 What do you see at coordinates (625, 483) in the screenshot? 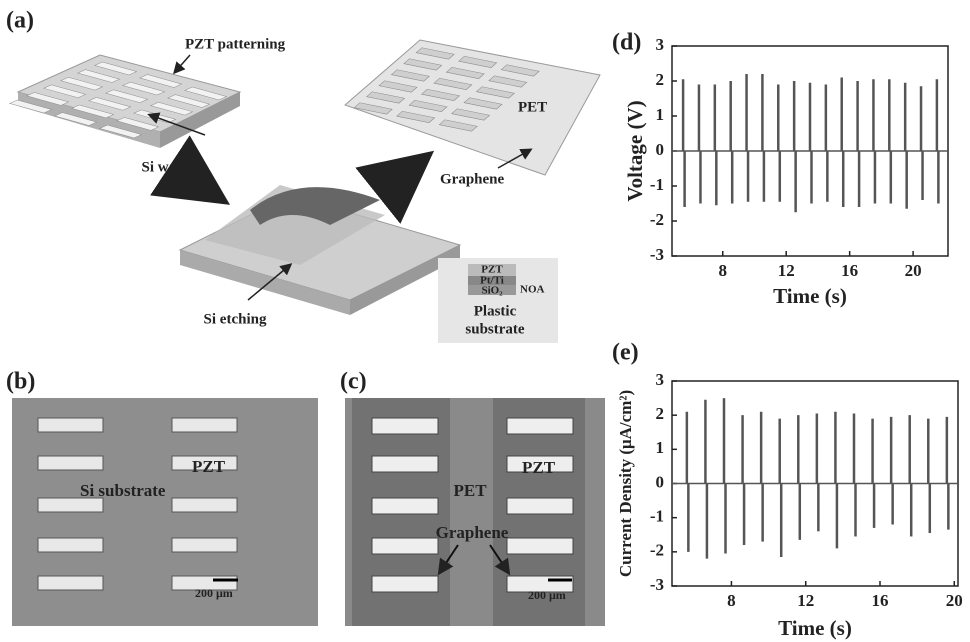
I see `y-axis-title: Current Density (μA/cm²)` at bounding box center [625, 483].